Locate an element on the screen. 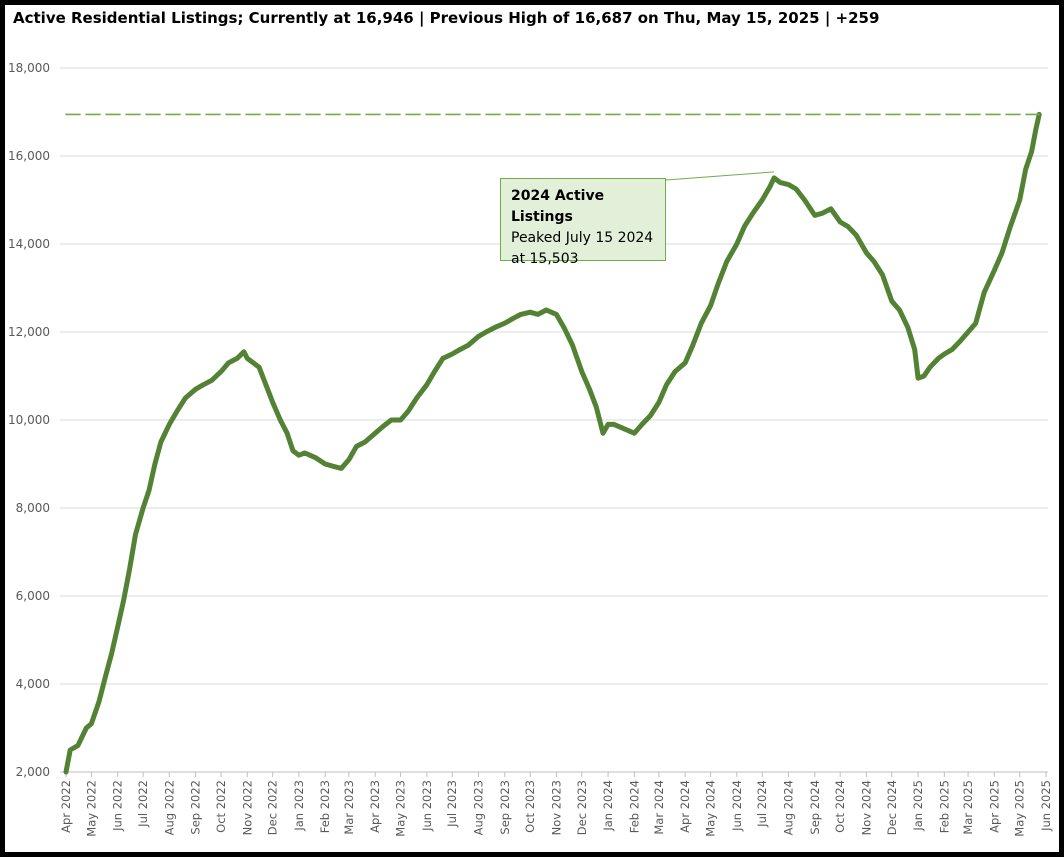  x-tick-label: Apr 2023 is located at coordinates (375, 806).